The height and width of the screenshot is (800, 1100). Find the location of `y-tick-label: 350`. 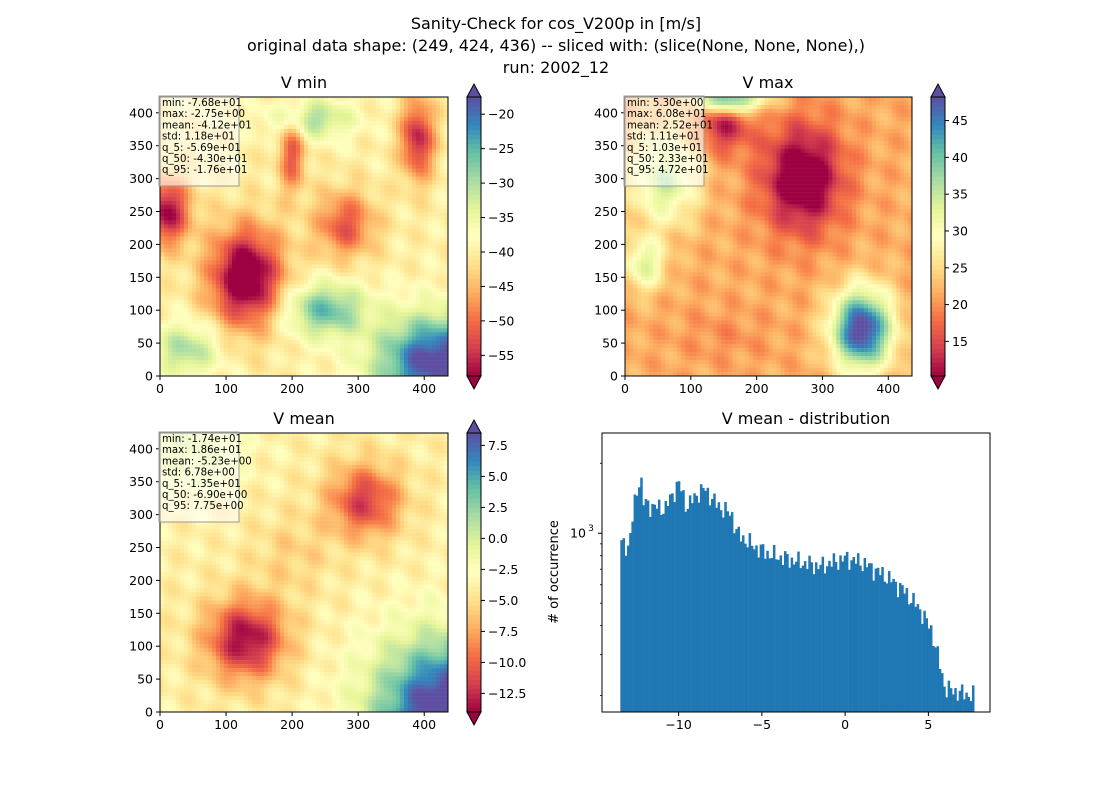

y-tick-label: 350 is located at coordinates (141, 145).